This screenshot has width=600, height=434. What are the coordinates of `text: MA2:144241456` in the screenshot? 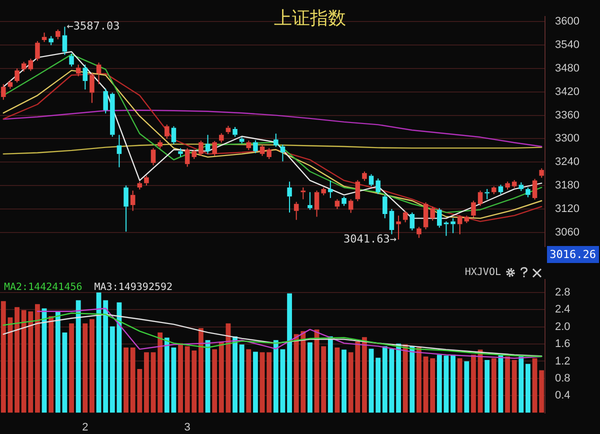 It's located at (43, 288).